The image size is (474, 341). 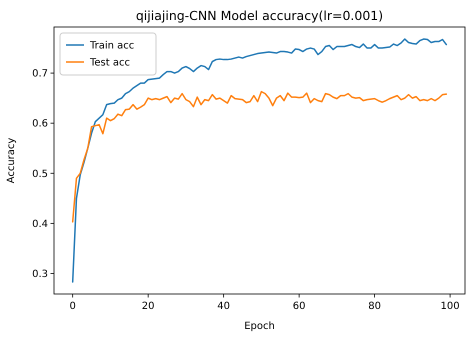 I want to click on y-tick-label: 0.7, so click(x=40, y=74).